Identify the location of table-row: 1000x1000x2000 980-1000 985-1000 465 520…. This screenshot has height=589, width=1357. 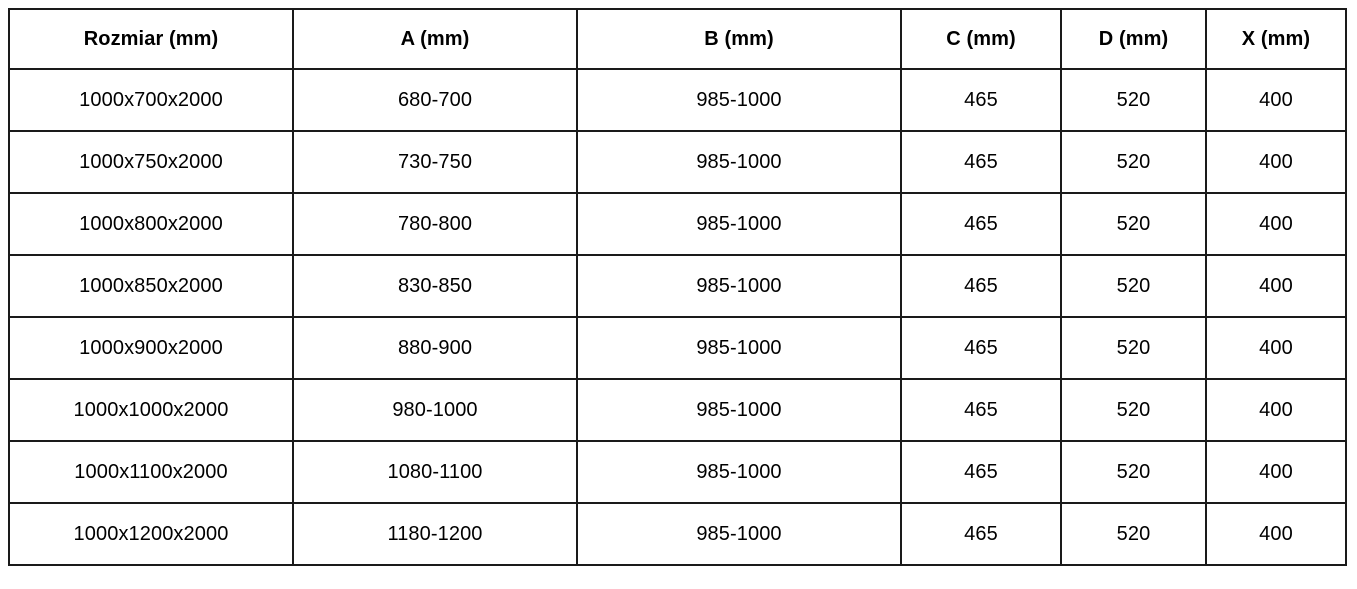
(677, 410).